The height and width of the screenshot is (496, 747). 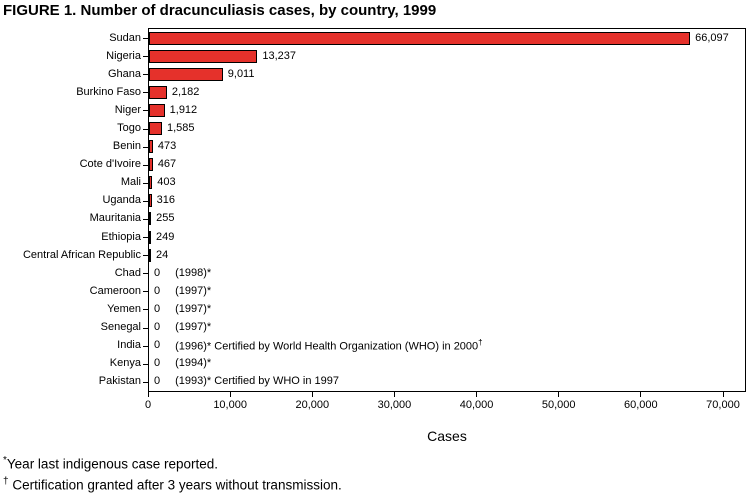 I want to click on value-label: 66,097, so click(x=712, y=37).